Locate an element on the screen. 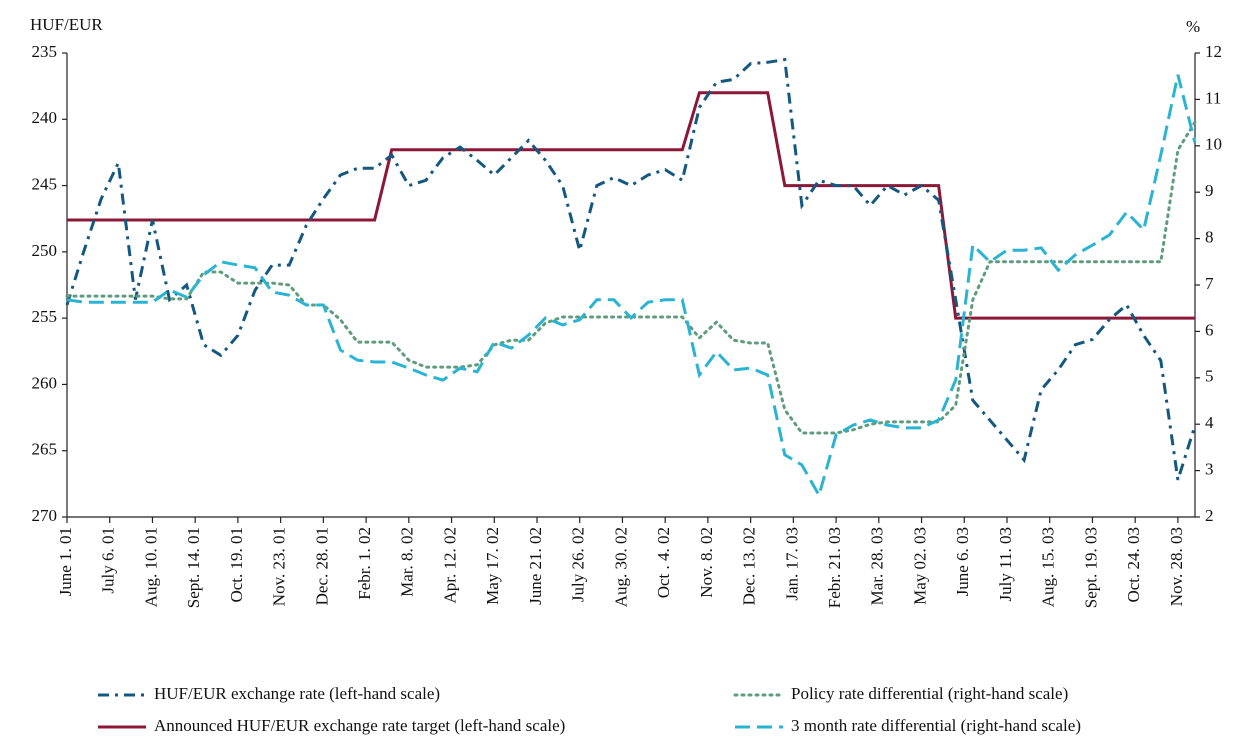  x-tick-label: July 11. 03 is located at coordinates (1005, 564).